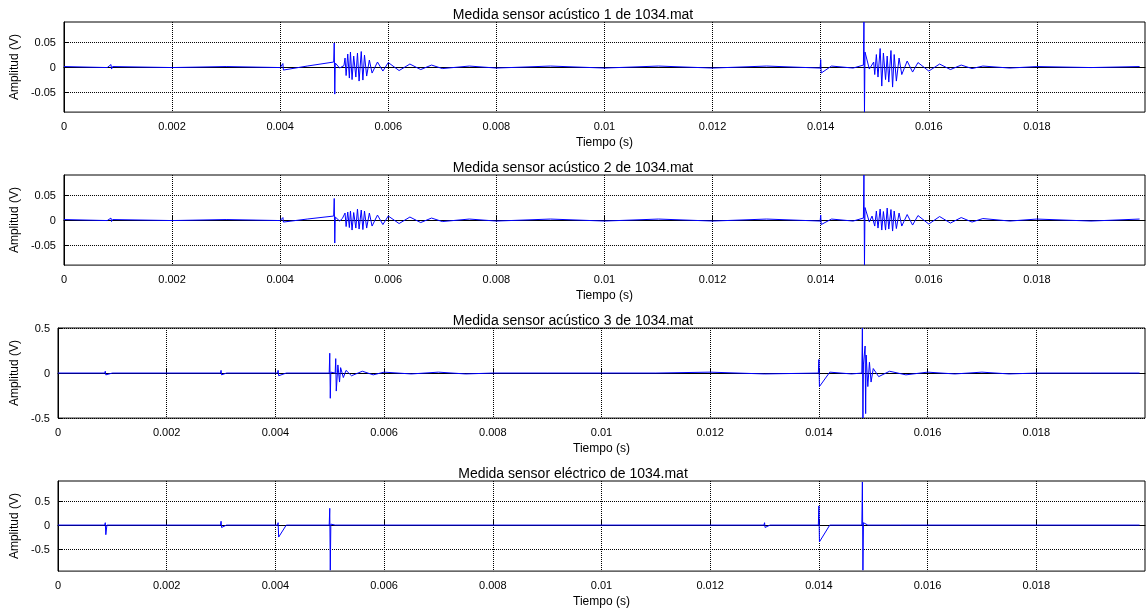 The width and height of the screenshot is (1146, 612). Describe the element at coordinates (573, 473) in the screenshot. I see `chart-title: Medida sensor eléctrico de 1034.mat` at that location.